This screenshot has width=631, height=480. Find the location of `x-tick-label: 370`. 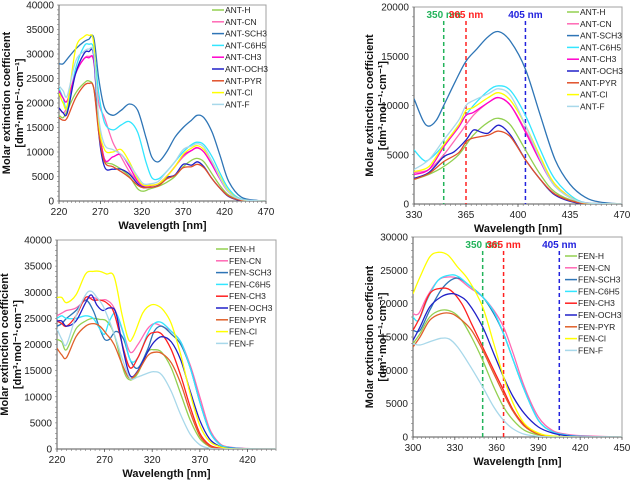

x-tick-label: 370 is located at coordinates (199, 460).